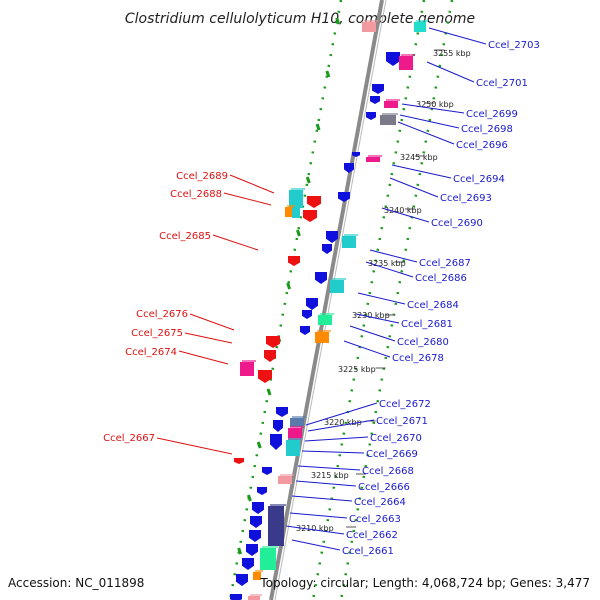 The width and height of the screenshot is (600, 600). Describe the element at coordinates (157, 333) in the screenshot. I see `gene-label-left: Ccel_2675` at that location.